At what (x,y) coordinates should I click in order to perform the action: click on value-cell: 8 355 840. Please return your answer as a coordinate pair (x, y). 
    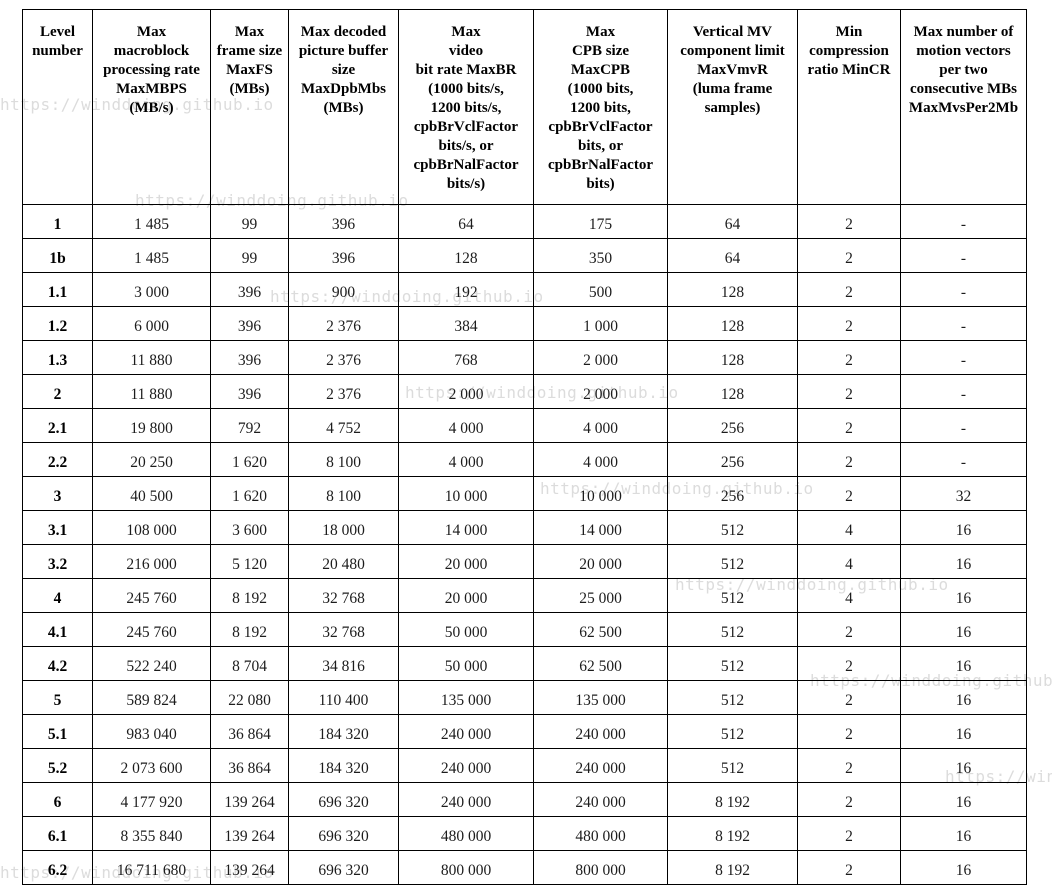
    Looking at the image, I should click on (151, 833).